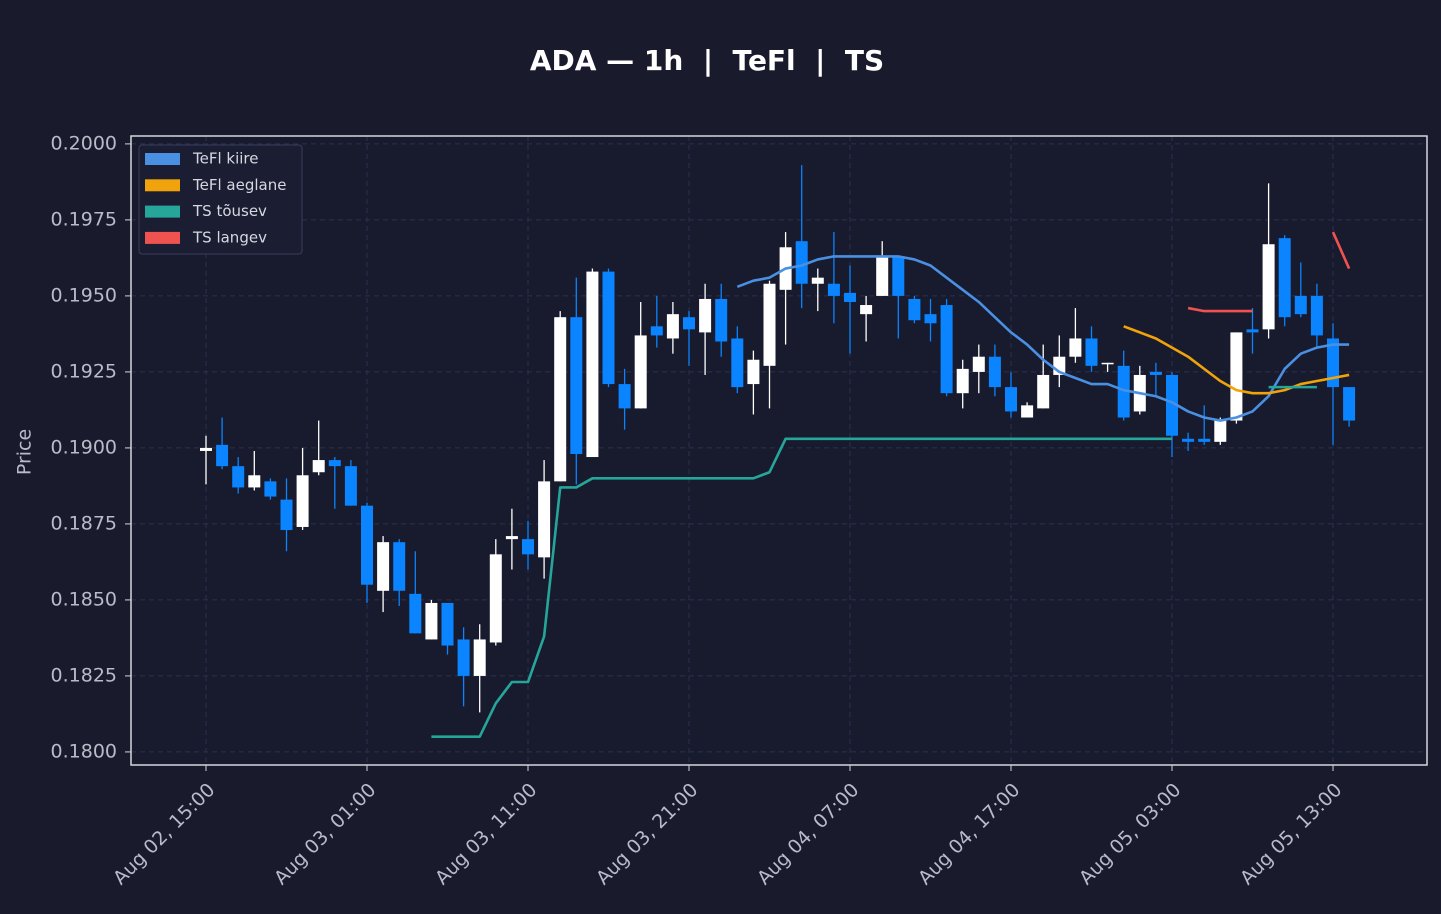 The image size is (1441, 914). What do you see at coordinates (84, 675) in the screenshot?
I see `y-tick-label: 0.1825` at bounding box center [84, 675].